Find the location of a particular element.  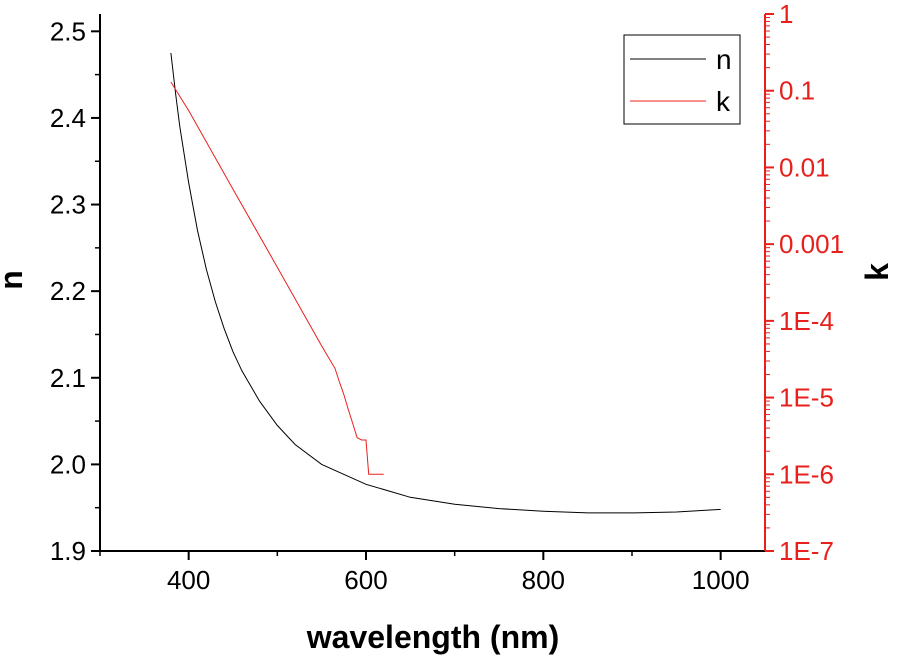

legend-label-n: n is located at coordinates (724, 59).